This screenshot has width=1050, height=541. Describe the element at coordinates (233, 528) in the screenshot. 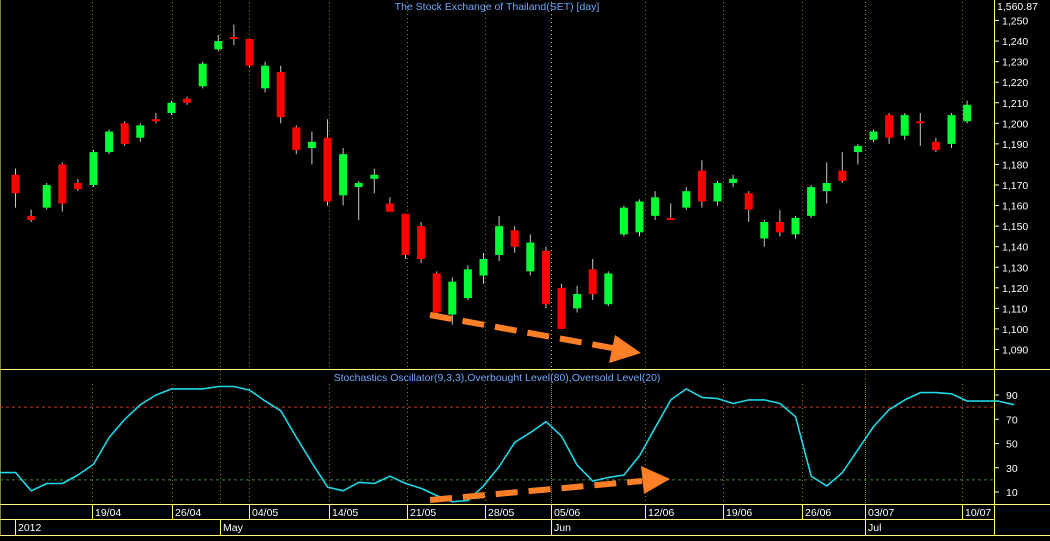

I see `month-label: May` at that location.